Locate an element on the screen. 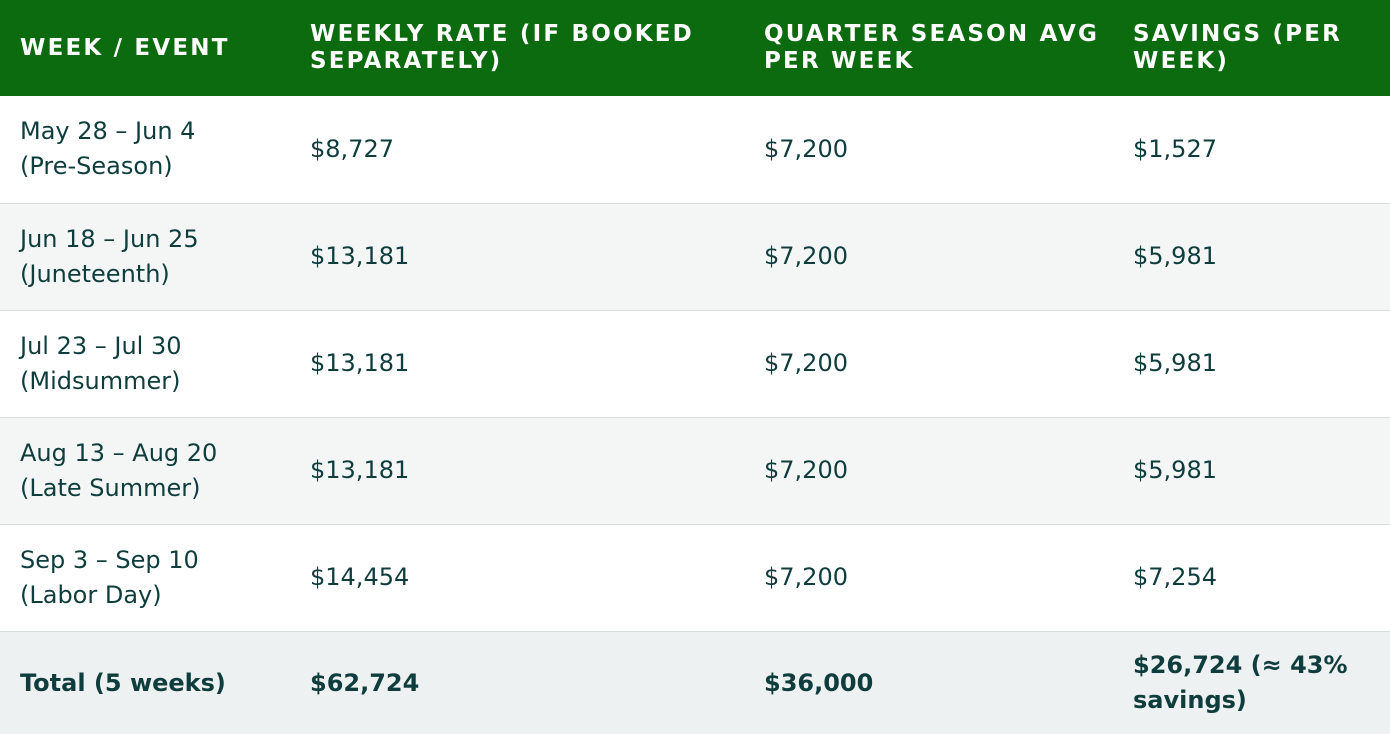 This screenshot has height=734, width=1390. week-event: (Labor Day) is located at coordinates (91, 594).